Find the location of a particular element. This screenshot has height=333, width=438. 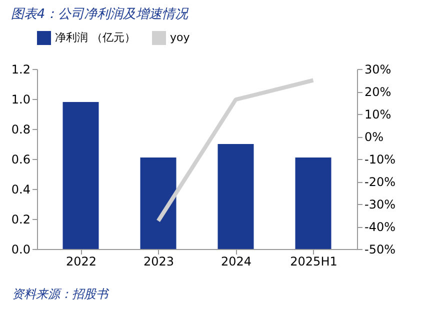

y2-tick-label: -10% is located at coordinates (380, 159).